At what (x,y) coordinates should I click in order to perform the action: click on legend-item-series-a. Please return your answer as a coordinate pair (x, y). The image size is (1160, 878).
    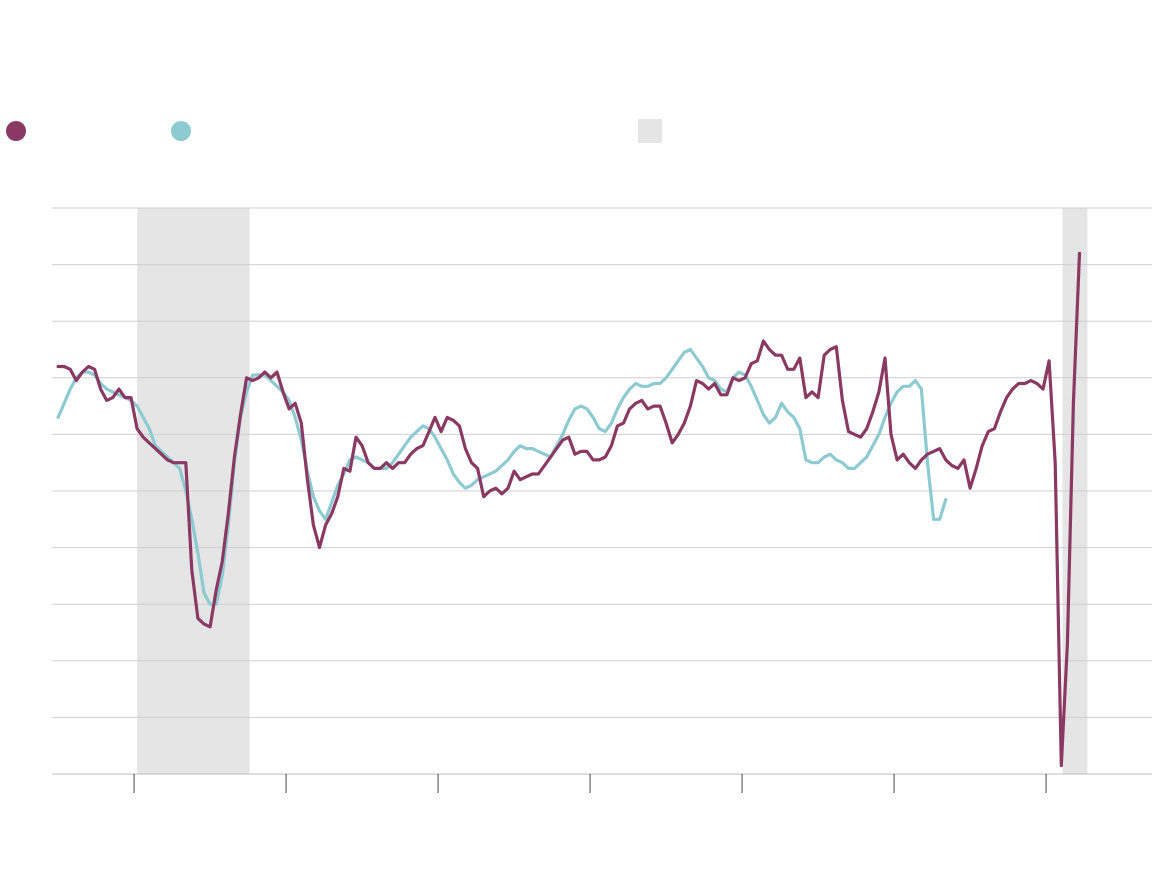
    Looking at the image, I should click on (20, 131).